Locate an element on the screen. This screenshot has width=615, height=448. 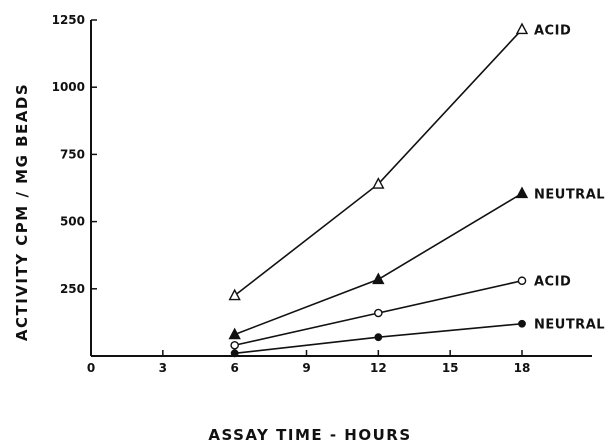
series-labels: ACID NEUTRAL ACID NEUTRAL is located at coordinates (569, 177).